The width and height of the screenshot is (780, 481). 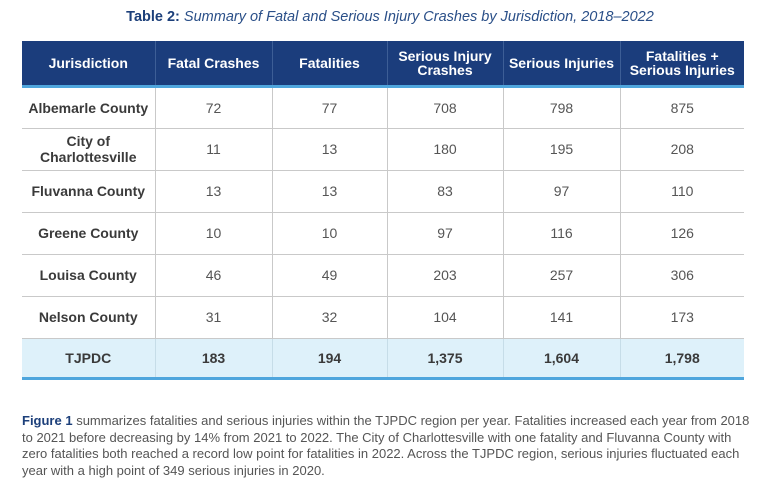 I want to click on table-row: Fluvanna County 13 13 83 97 110, so click(x=383, y=191).